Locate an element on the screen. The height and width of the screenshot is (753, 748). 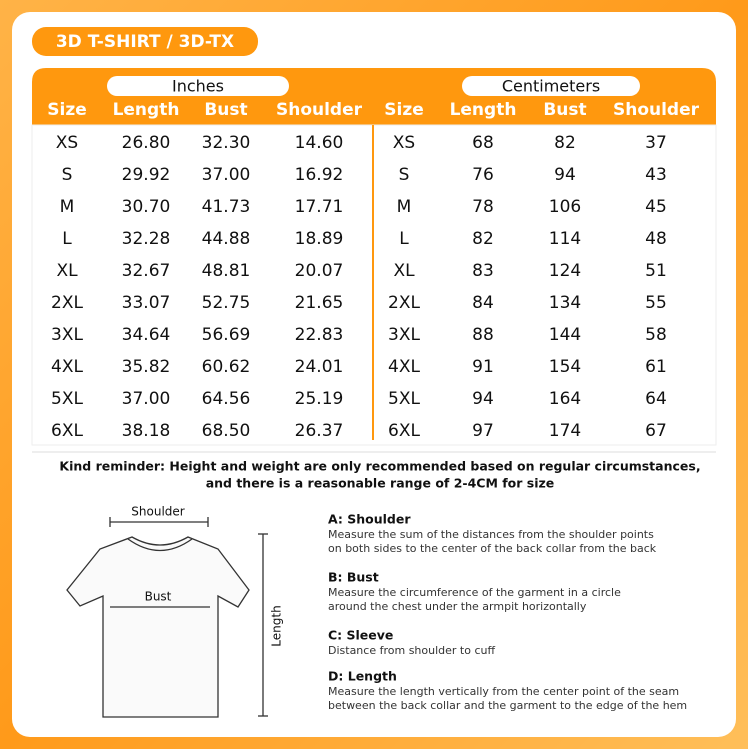
cell: 17.71 is located at coordinates (319, 207).